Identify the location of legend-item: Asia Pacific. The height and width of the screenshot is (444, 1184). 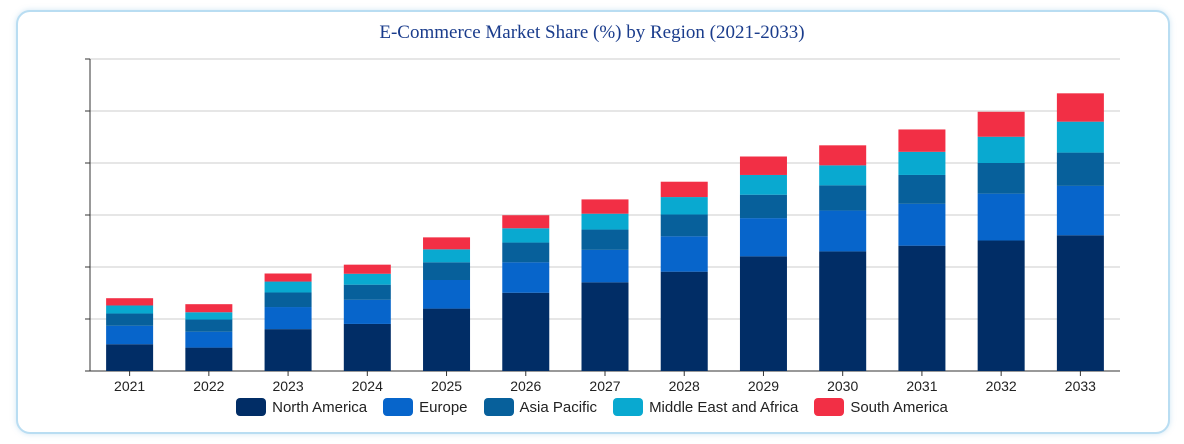
(540, 407).